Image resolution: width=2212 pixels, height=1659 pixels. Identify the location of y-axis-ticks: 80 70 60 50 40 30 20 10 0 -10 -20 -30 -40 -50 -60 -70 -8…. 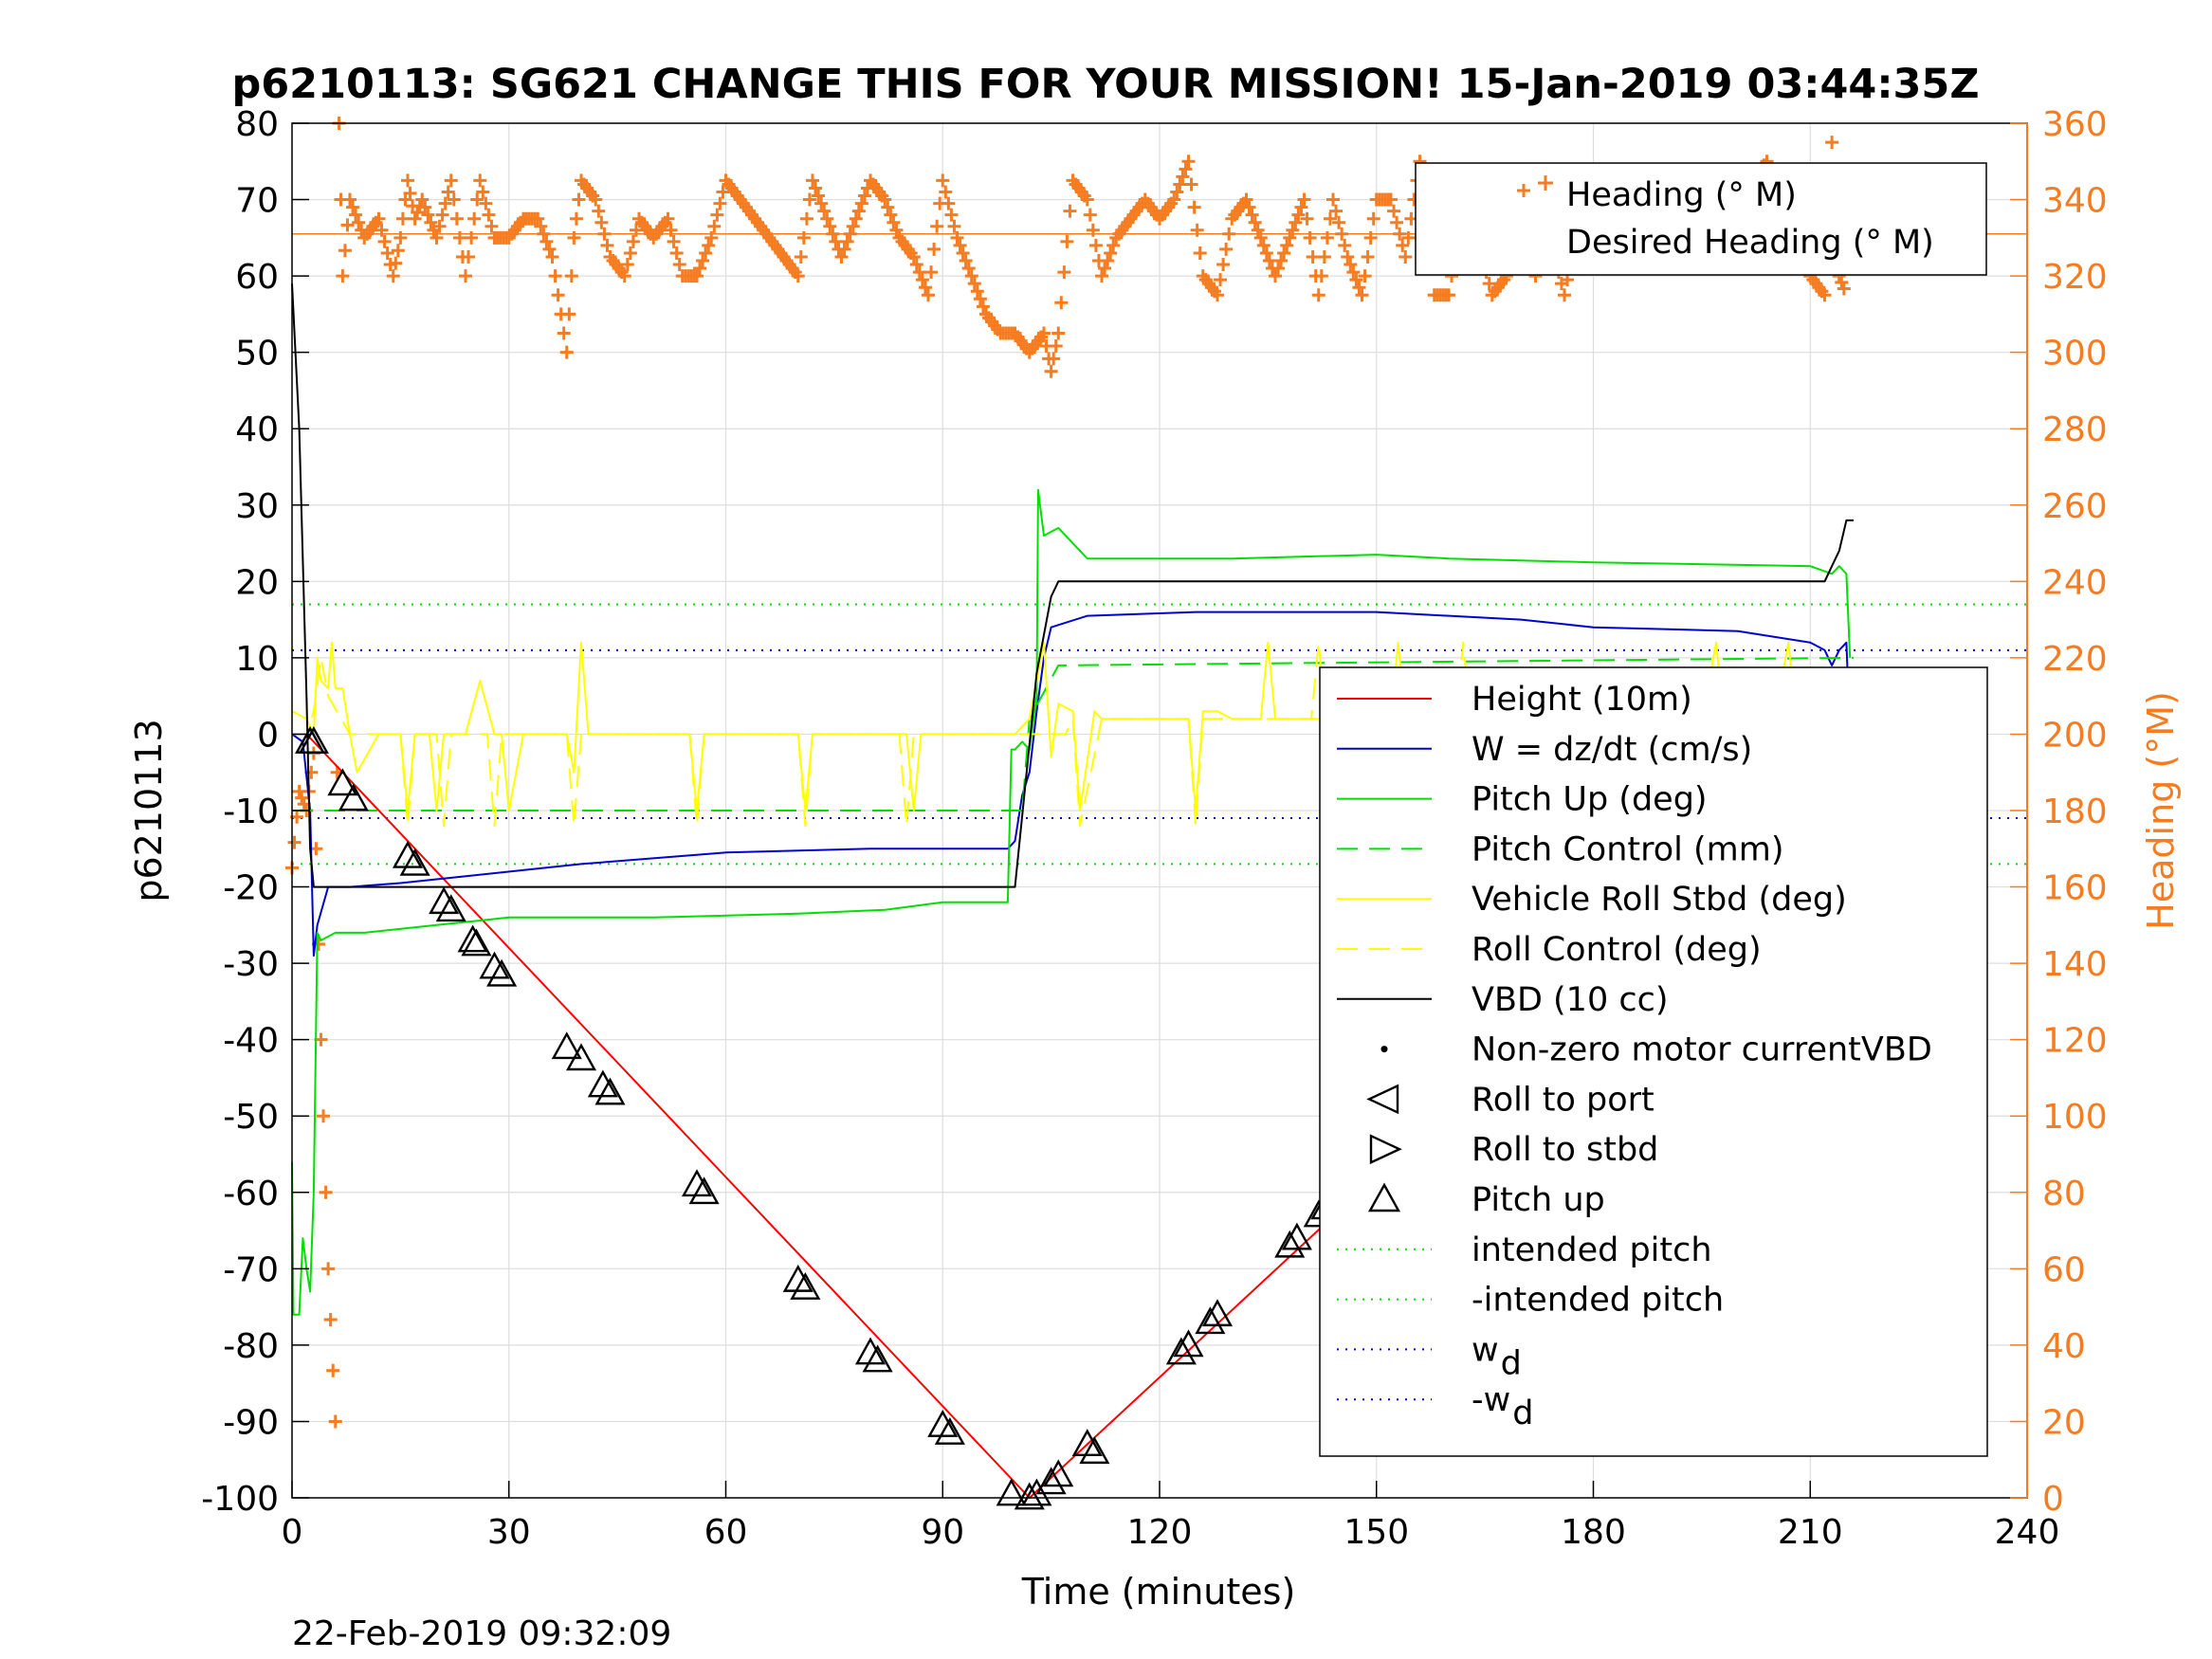
(255, 812).